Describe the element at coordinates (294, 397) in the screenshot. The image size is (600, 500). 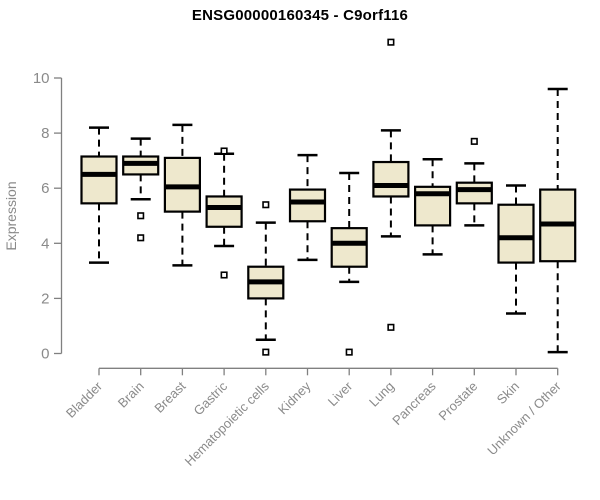
I see `x-tick-label: Kidney` at that location.